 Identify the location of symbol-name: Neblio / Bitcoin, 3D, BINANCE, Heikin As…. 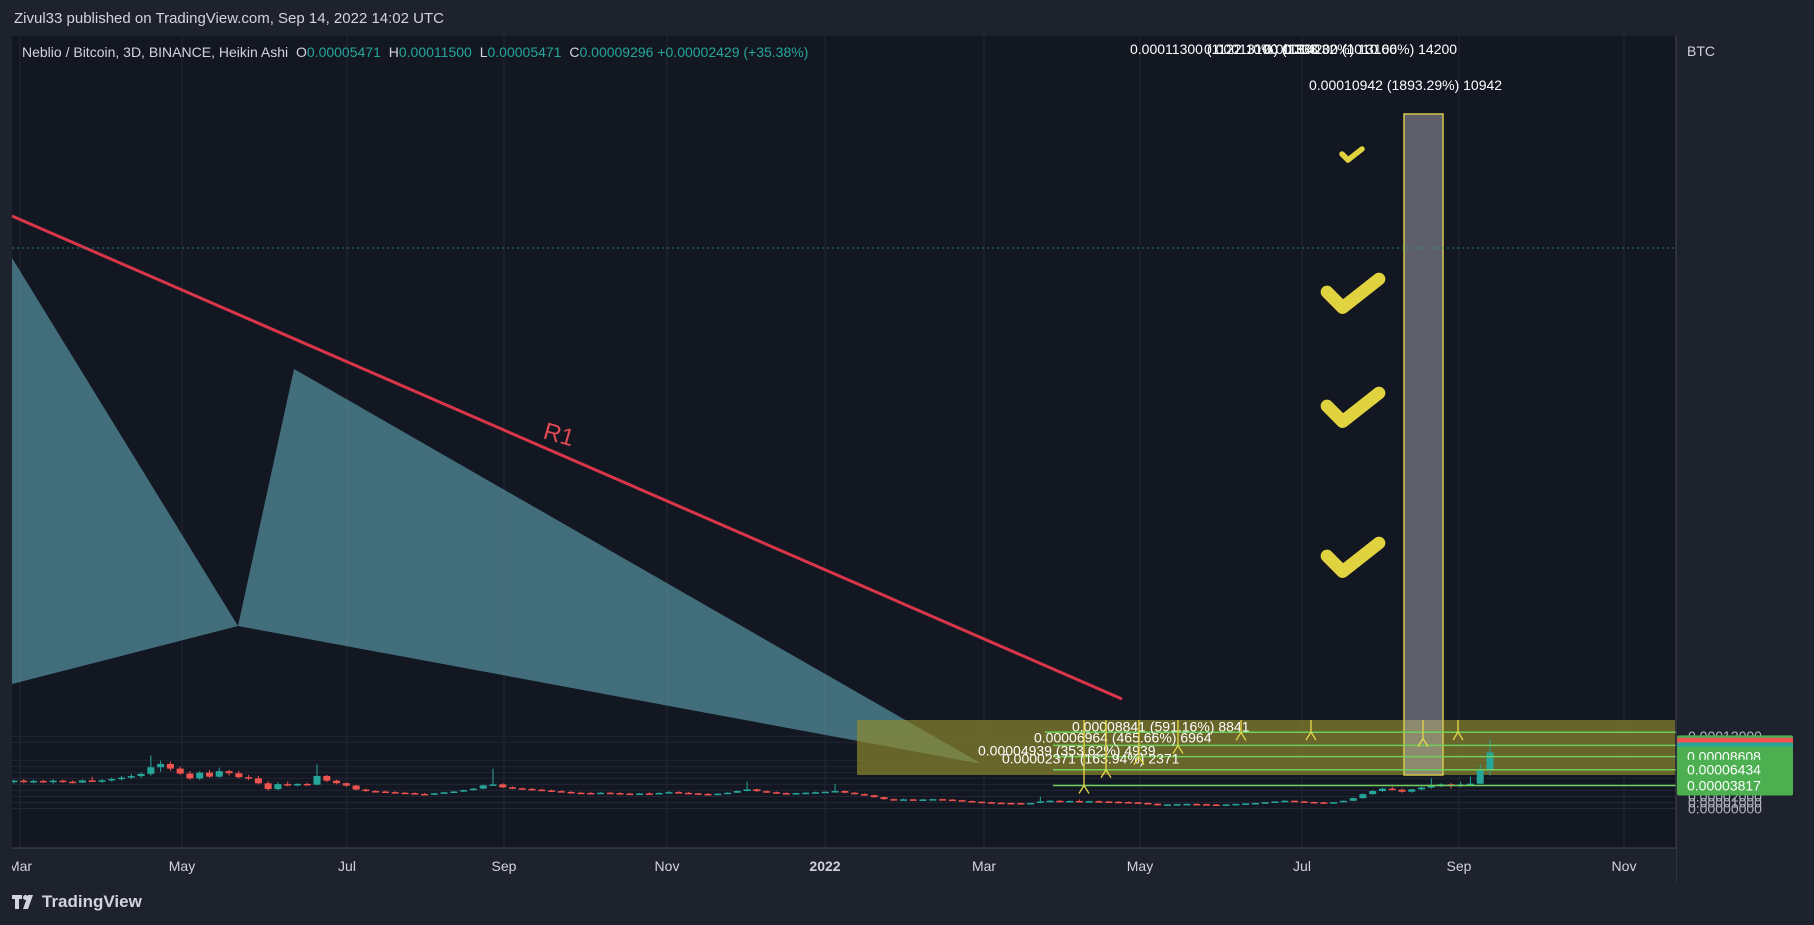
(155, 52).